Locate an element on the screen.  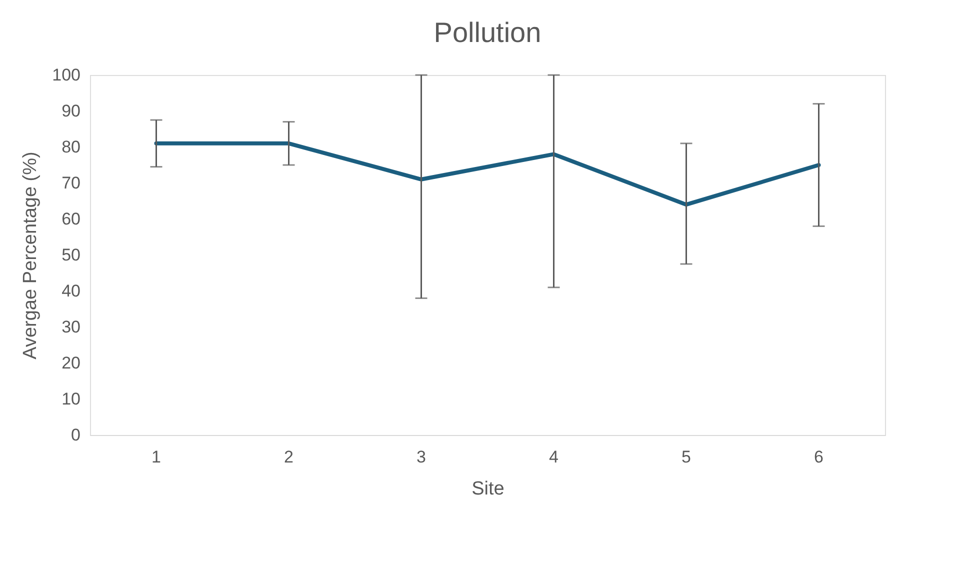
y-tick-label: 50 is located at coordinates (71, 255).